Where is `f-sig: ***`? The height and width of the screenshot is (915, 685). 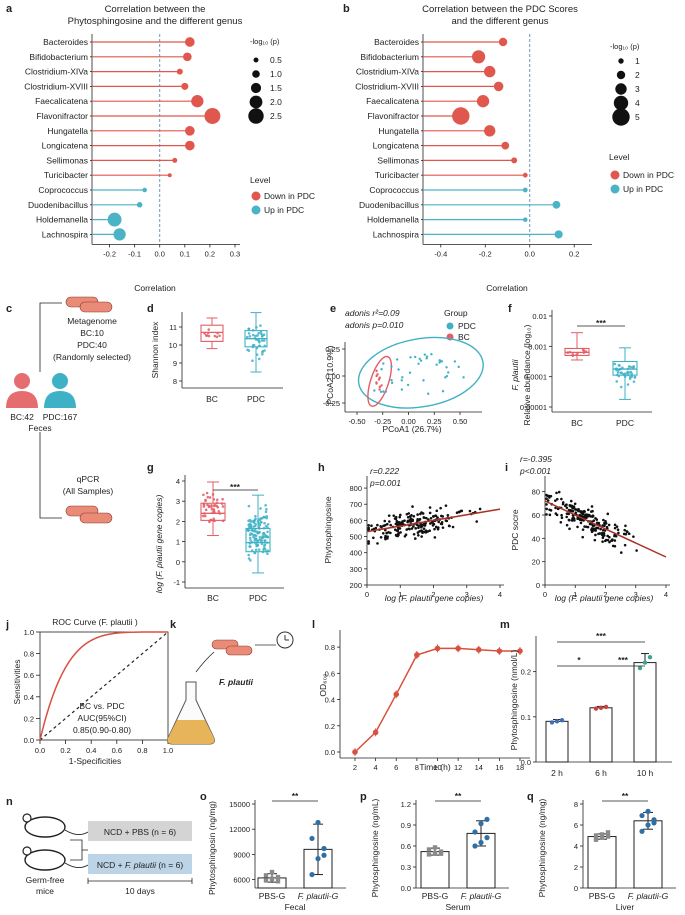
f-sig: *** is located at coordinates (601, 323).